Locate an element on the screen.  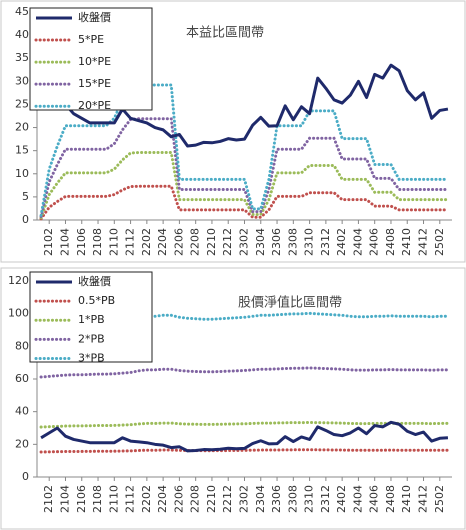
y-tick-label: 80 is located at coordinates (22, 345).